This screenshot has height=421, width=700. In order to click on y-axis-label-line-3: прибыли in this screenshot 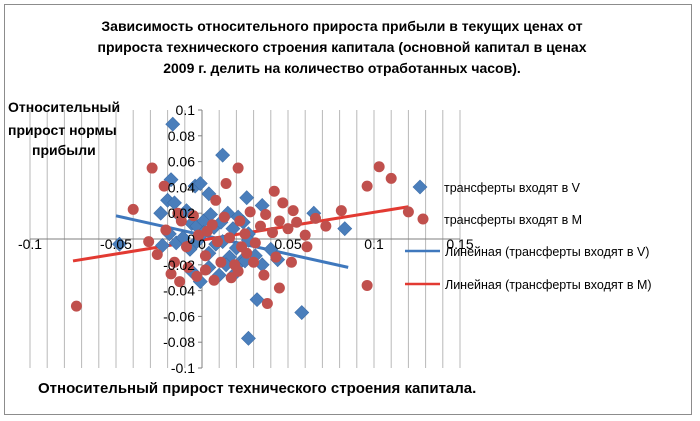, I will do `click(64, 150)`.